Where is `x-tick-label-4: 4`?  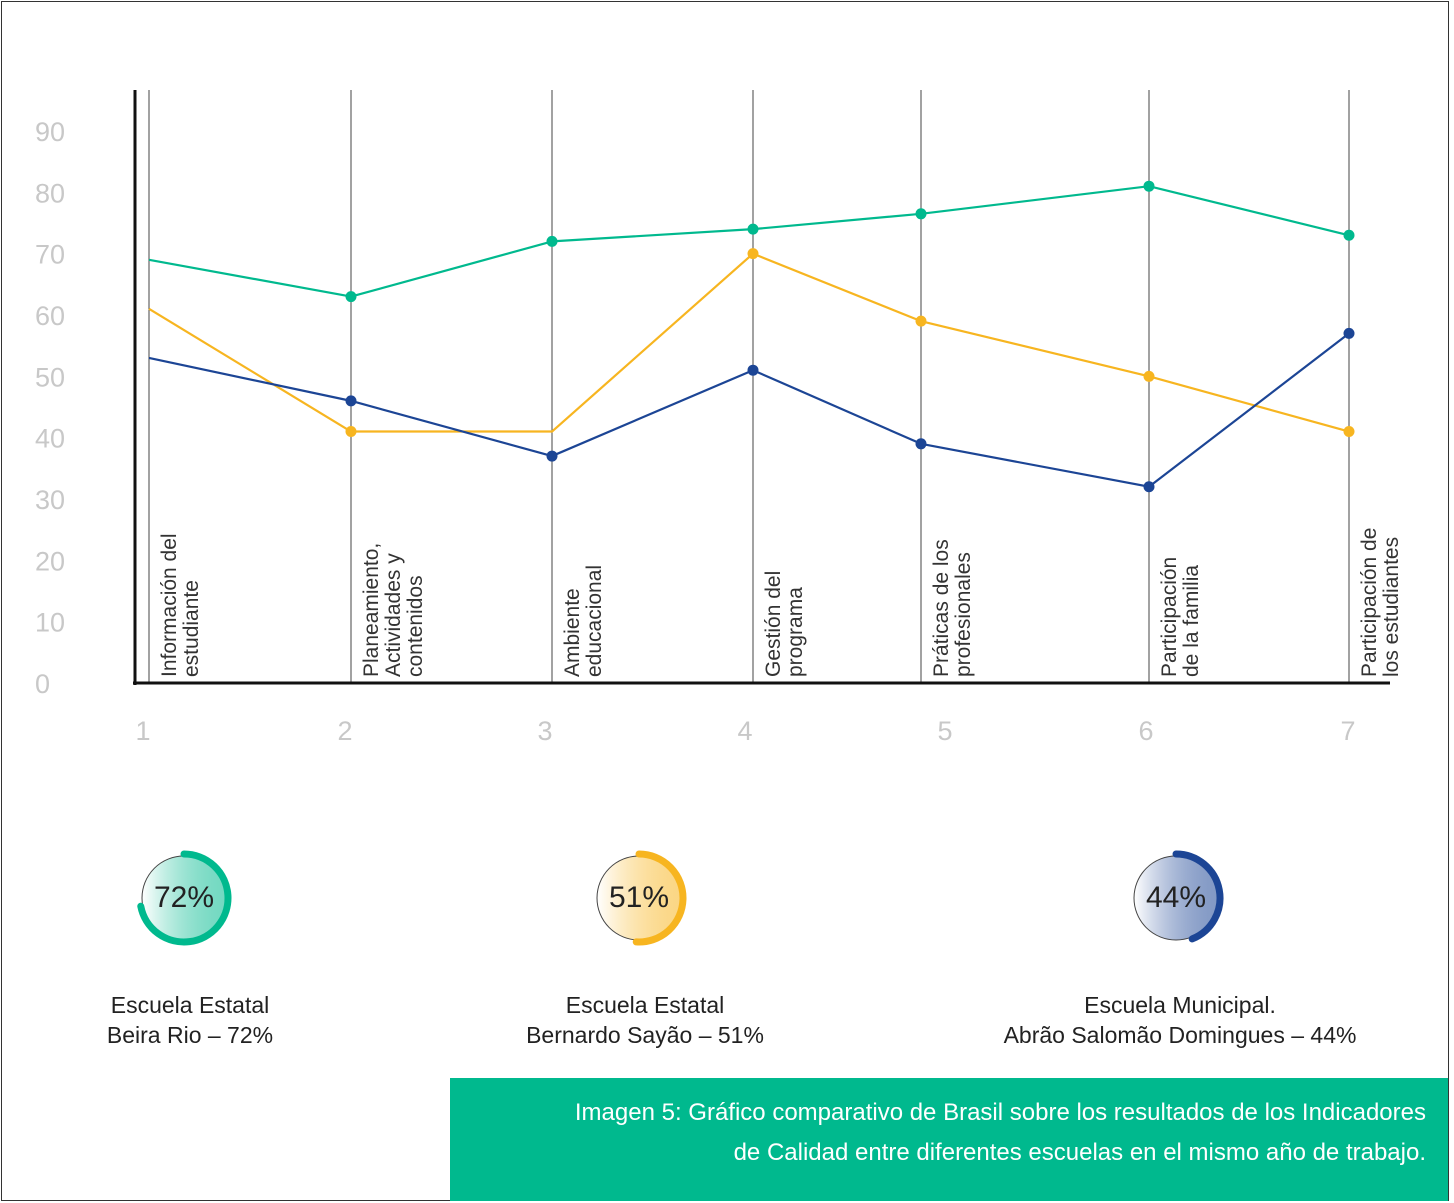
x-tick-label-4: 4 is located at coordinates (744, 731).